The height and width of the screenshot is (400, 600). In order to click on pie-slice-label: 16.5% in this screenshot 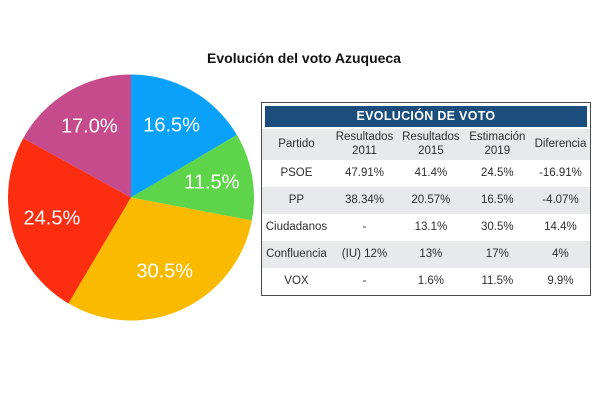, I will do `click(171, 125)`.